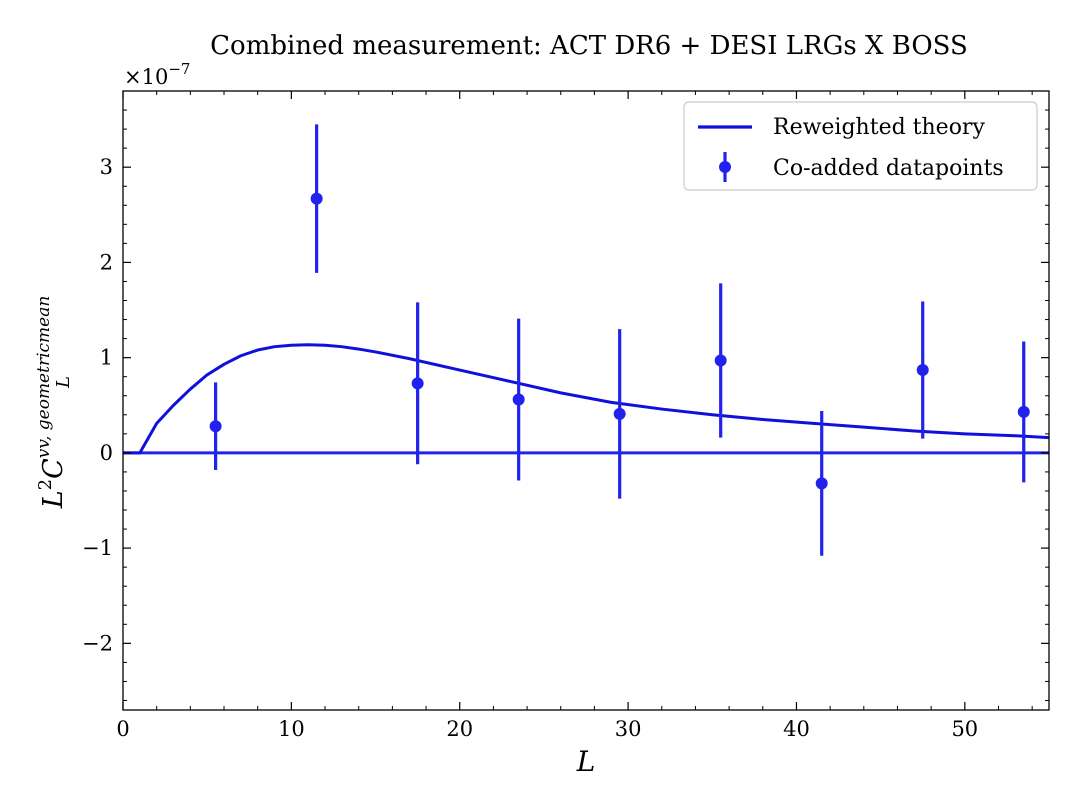 The width and height of the screenshot is (1080, 810). I want to click on x-tick-label: 30, so click(628, 729).